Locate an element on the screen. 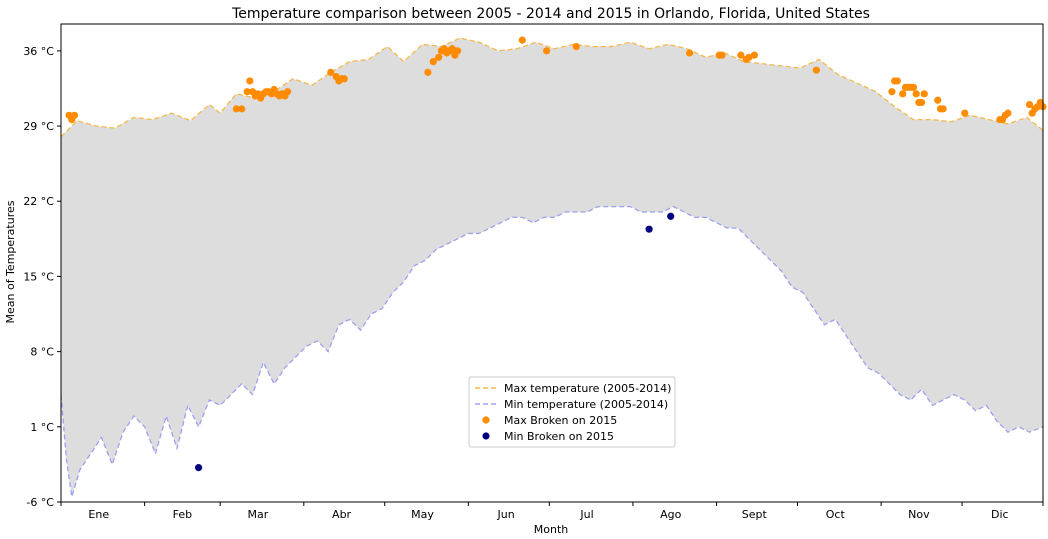 The height and width of the screenshot is (539, 1048). legend-box is located at coordinates (572, 412).